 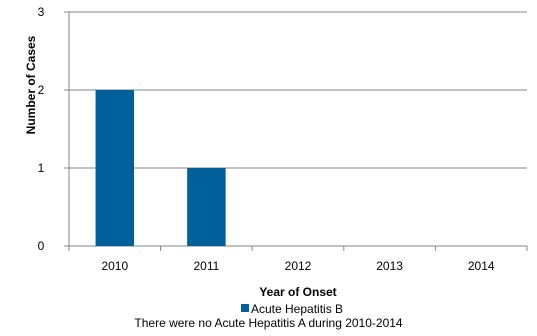 I want to click on legend: Acute Hepatitis B, so click(x=292, y=309).